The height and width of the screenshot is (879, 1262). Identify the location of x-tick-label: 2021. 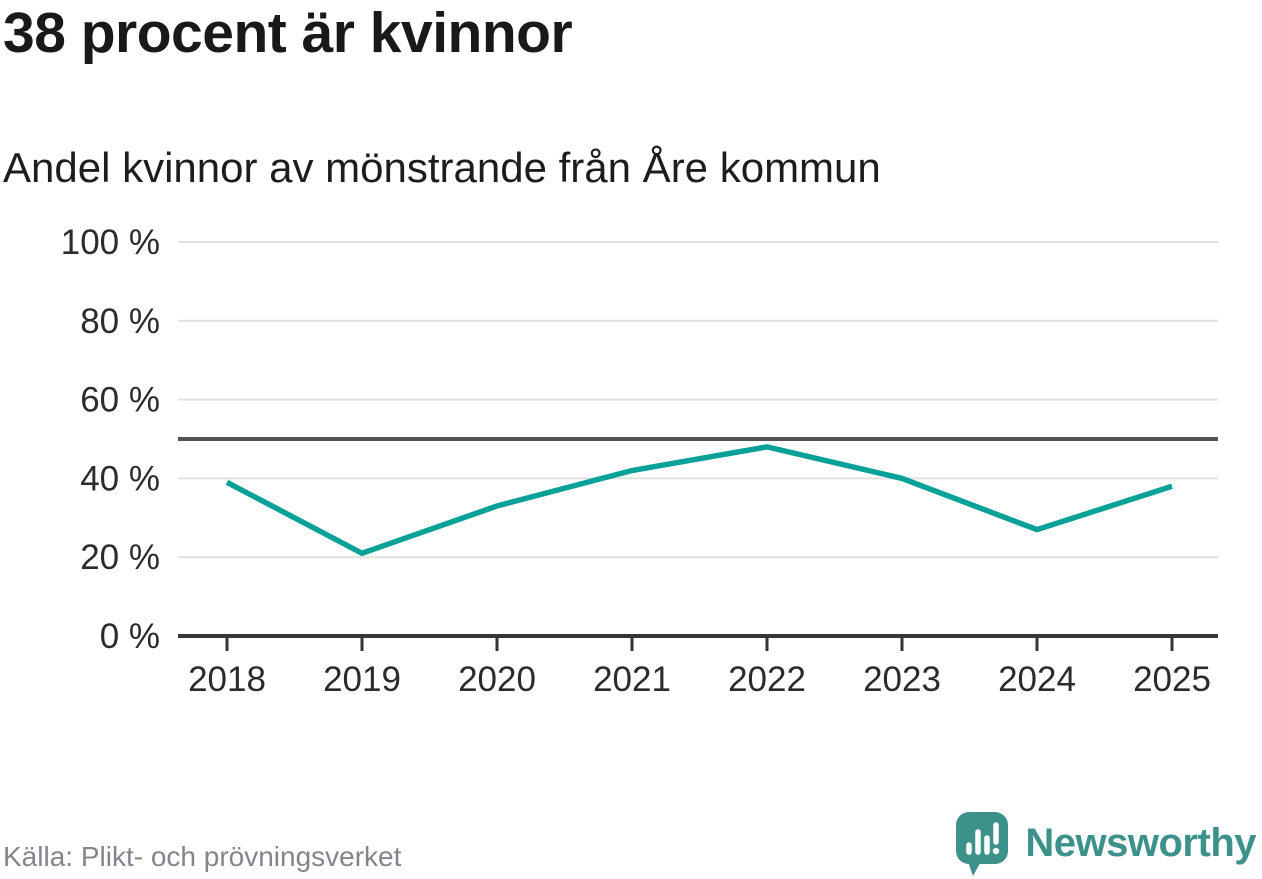
(632, 679).